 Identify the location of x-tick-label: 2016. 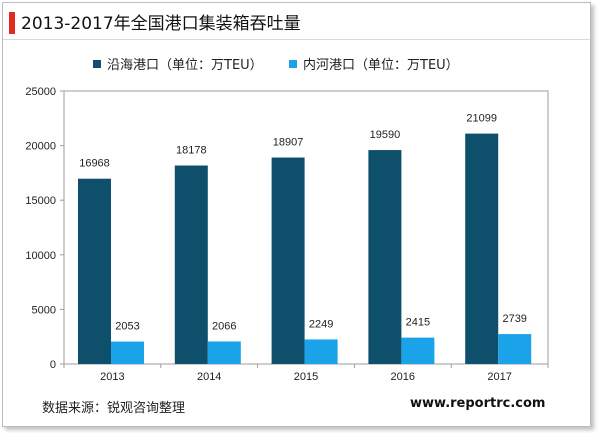
(403, 377).